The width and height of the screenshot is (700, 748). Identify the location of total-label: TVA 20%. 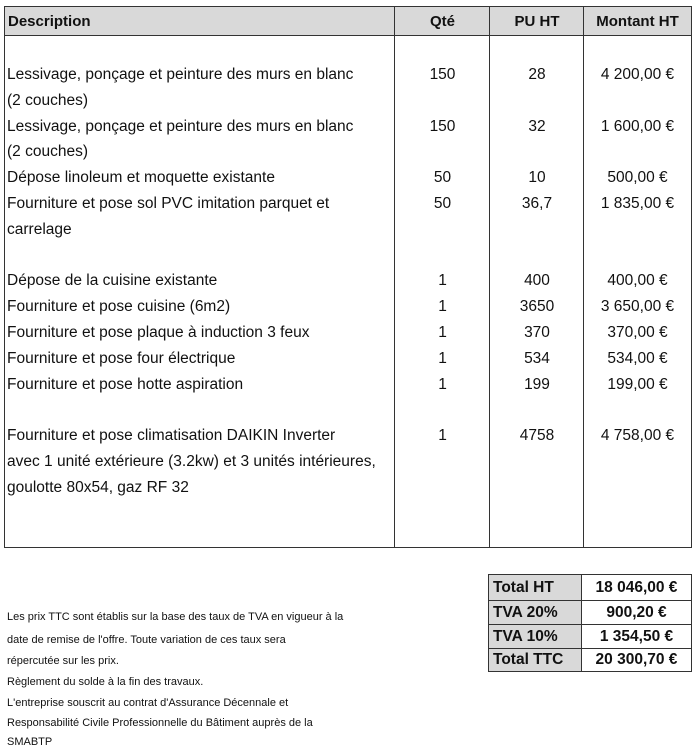
(535, 612).